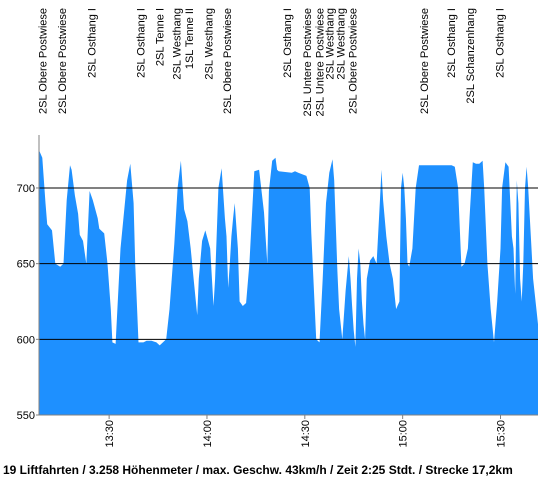 This screenshot has width=552, height=483. Describe the element at coordinates (110, 434) in the screenshot. I see `x-tick-label: 13:30` at that location.